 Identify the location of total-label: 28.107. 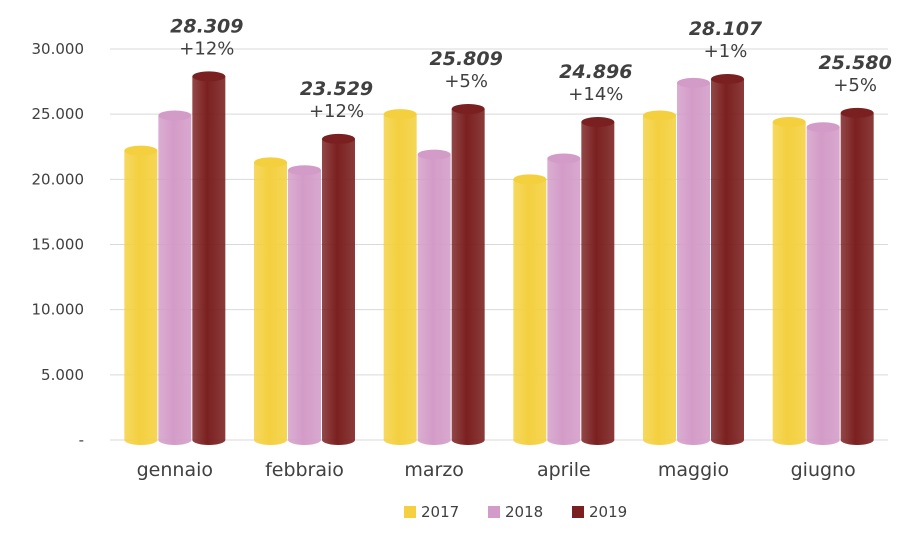
(726, 29).